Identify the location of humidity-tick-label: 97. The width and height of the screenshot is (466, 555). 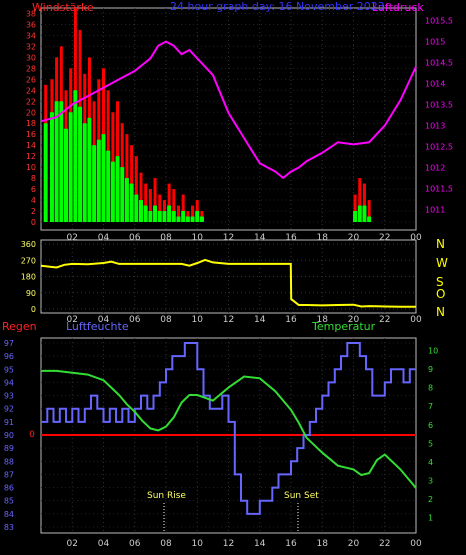
(9, 343).